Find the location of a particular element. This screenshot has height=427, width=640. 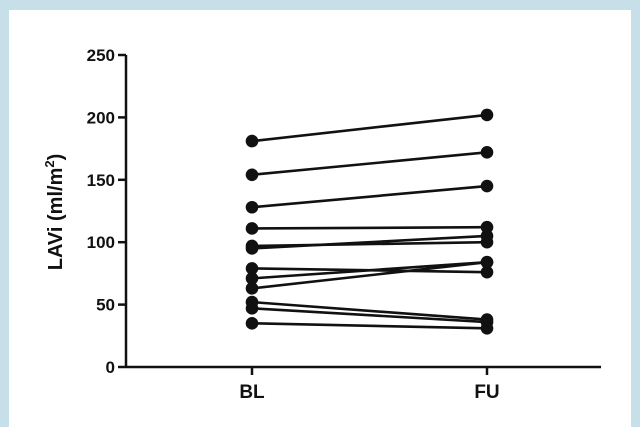

x-ticks: BL FU is located at coordinates (369, 385).